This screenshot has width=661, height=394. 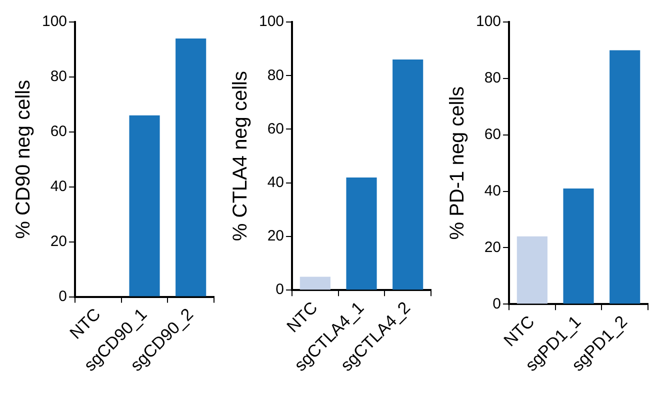 What do you see at coordinates (457, 163) in the screenshot?
I see `y-axis-title: % PD-1 neg cells` at bounding box center [457, 163].